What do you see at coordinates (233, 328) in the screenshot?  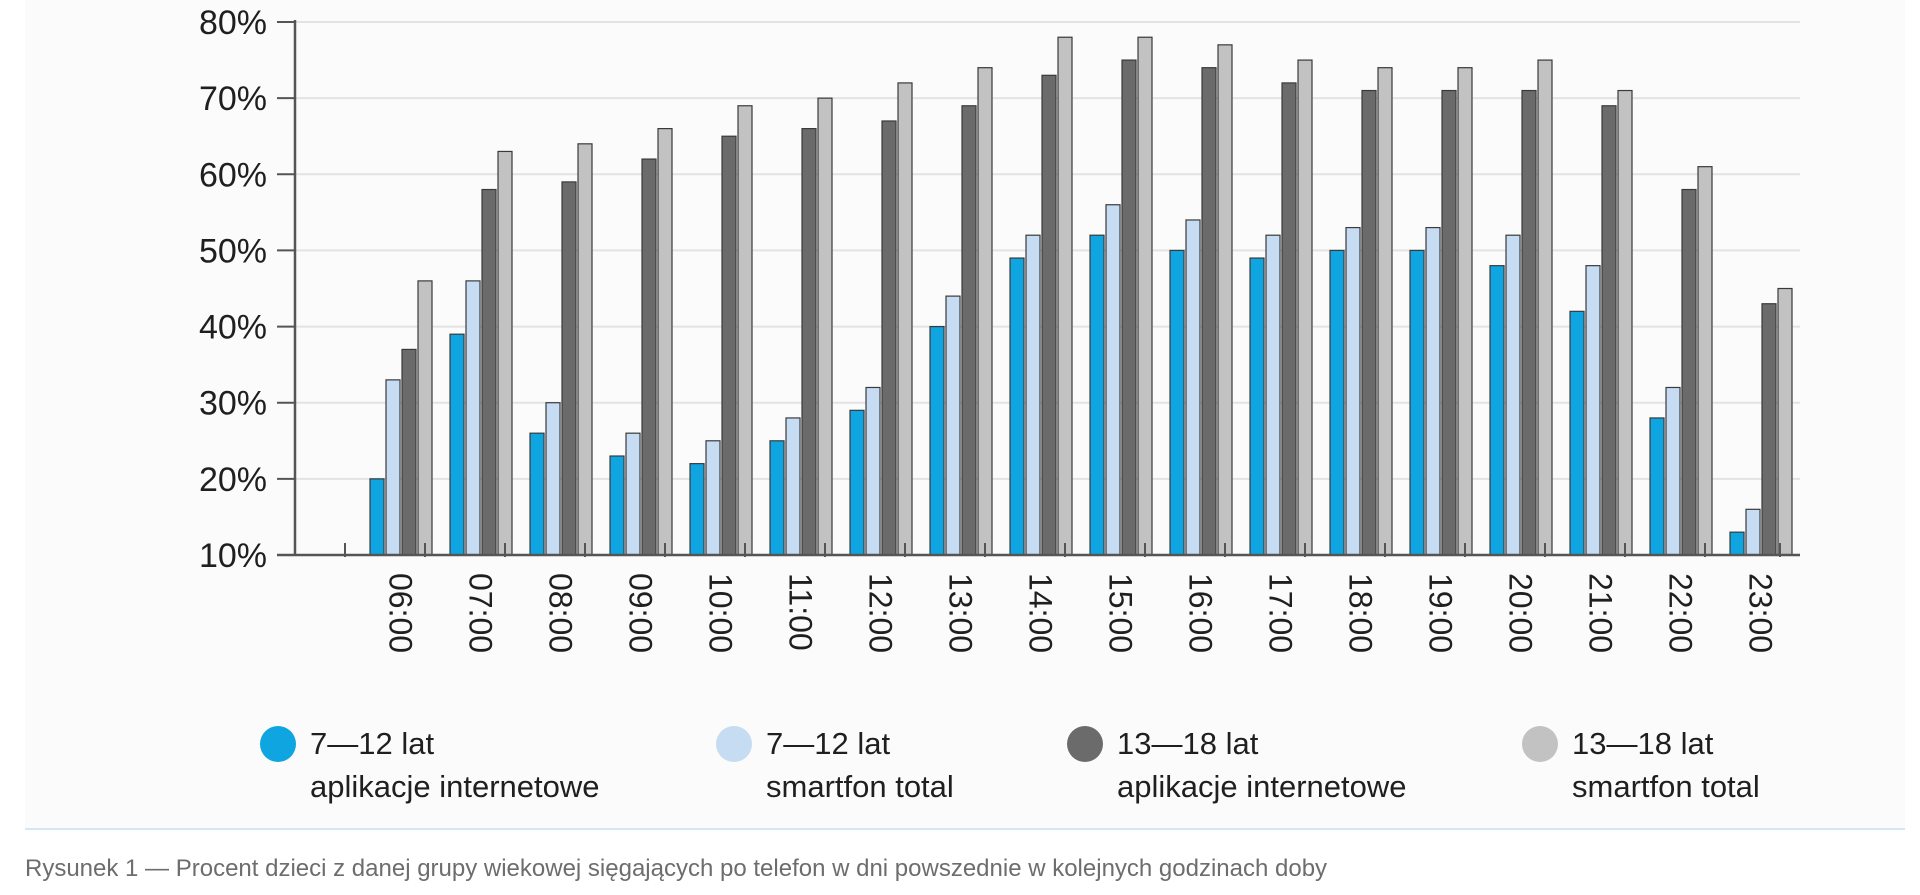 I see `y-tick-label: 40%` at bounding box center [233, 328].